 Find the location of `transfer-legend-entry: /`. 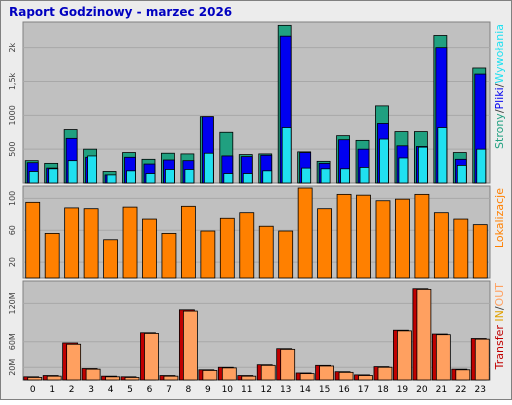

transfer-legend-entry: / is located at coordinates (499, 308).